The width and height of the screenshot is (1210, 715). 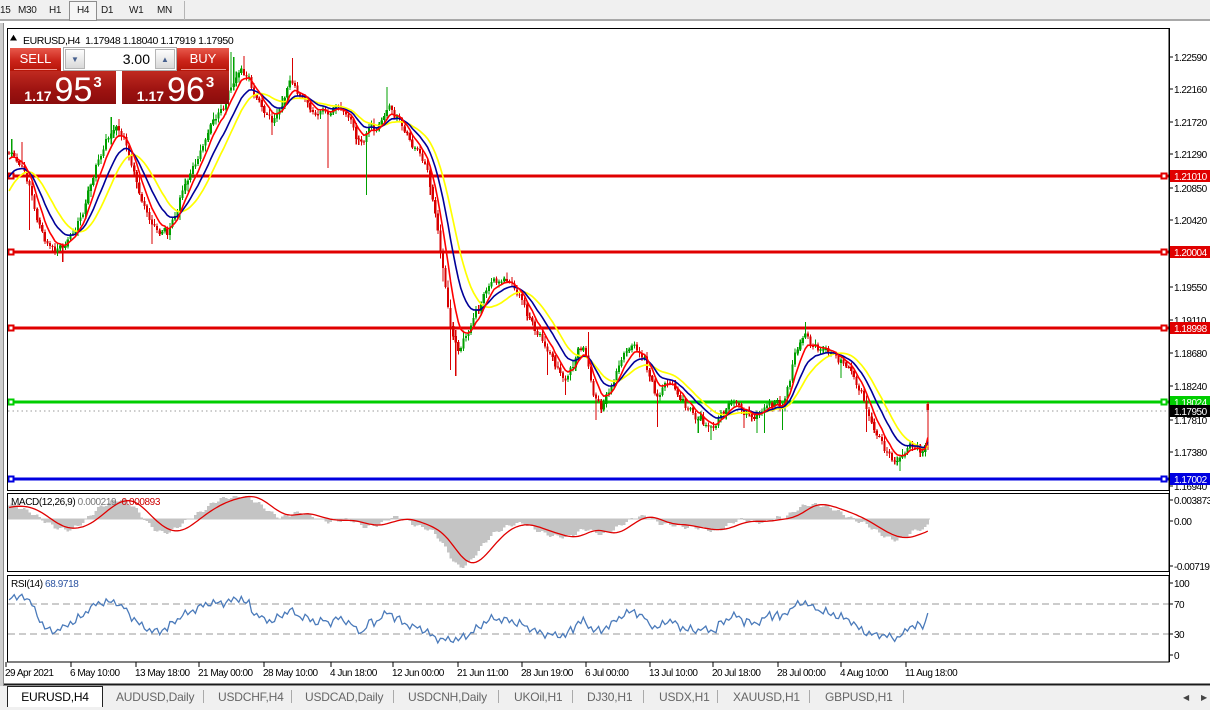 I want to click on svg-text: 1.21290, so click(x=1191, y=155).